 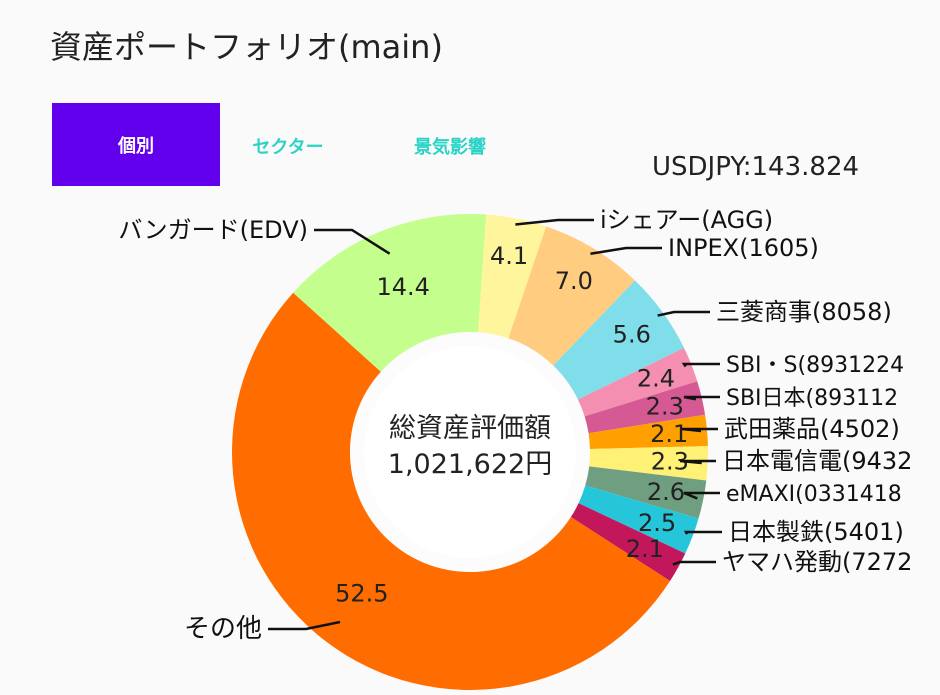 I want to click on slice-value-label: 5.6, so click(x=632, y=334).